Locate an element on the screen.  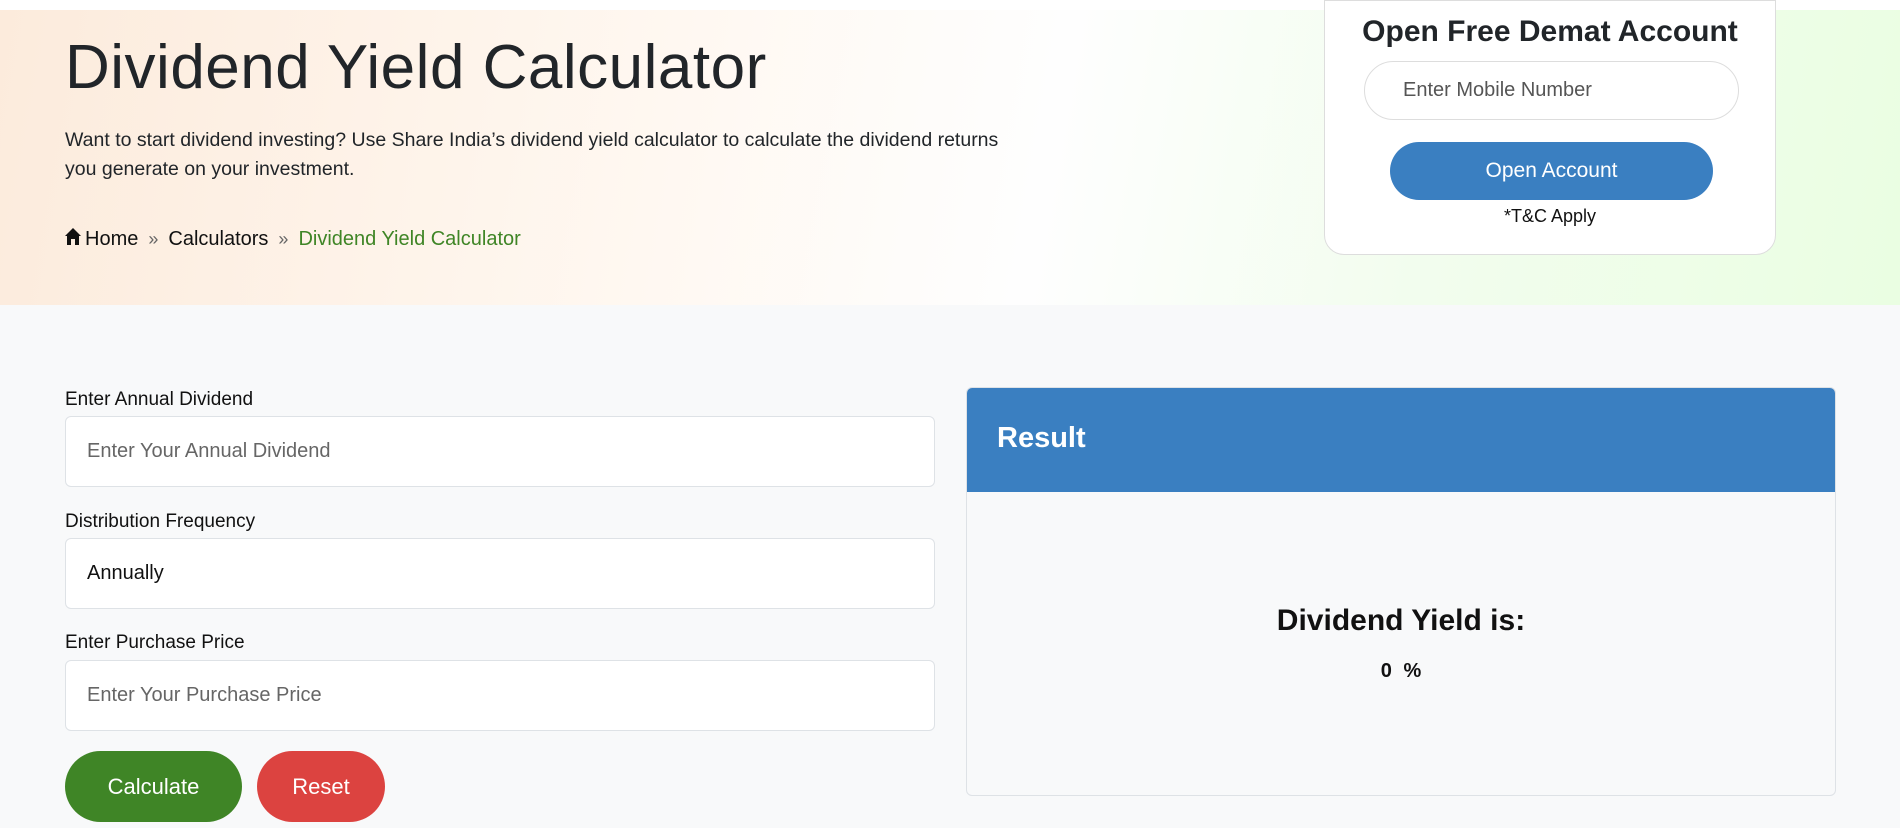
result-title: Result is located at coordinates (1401, 440).